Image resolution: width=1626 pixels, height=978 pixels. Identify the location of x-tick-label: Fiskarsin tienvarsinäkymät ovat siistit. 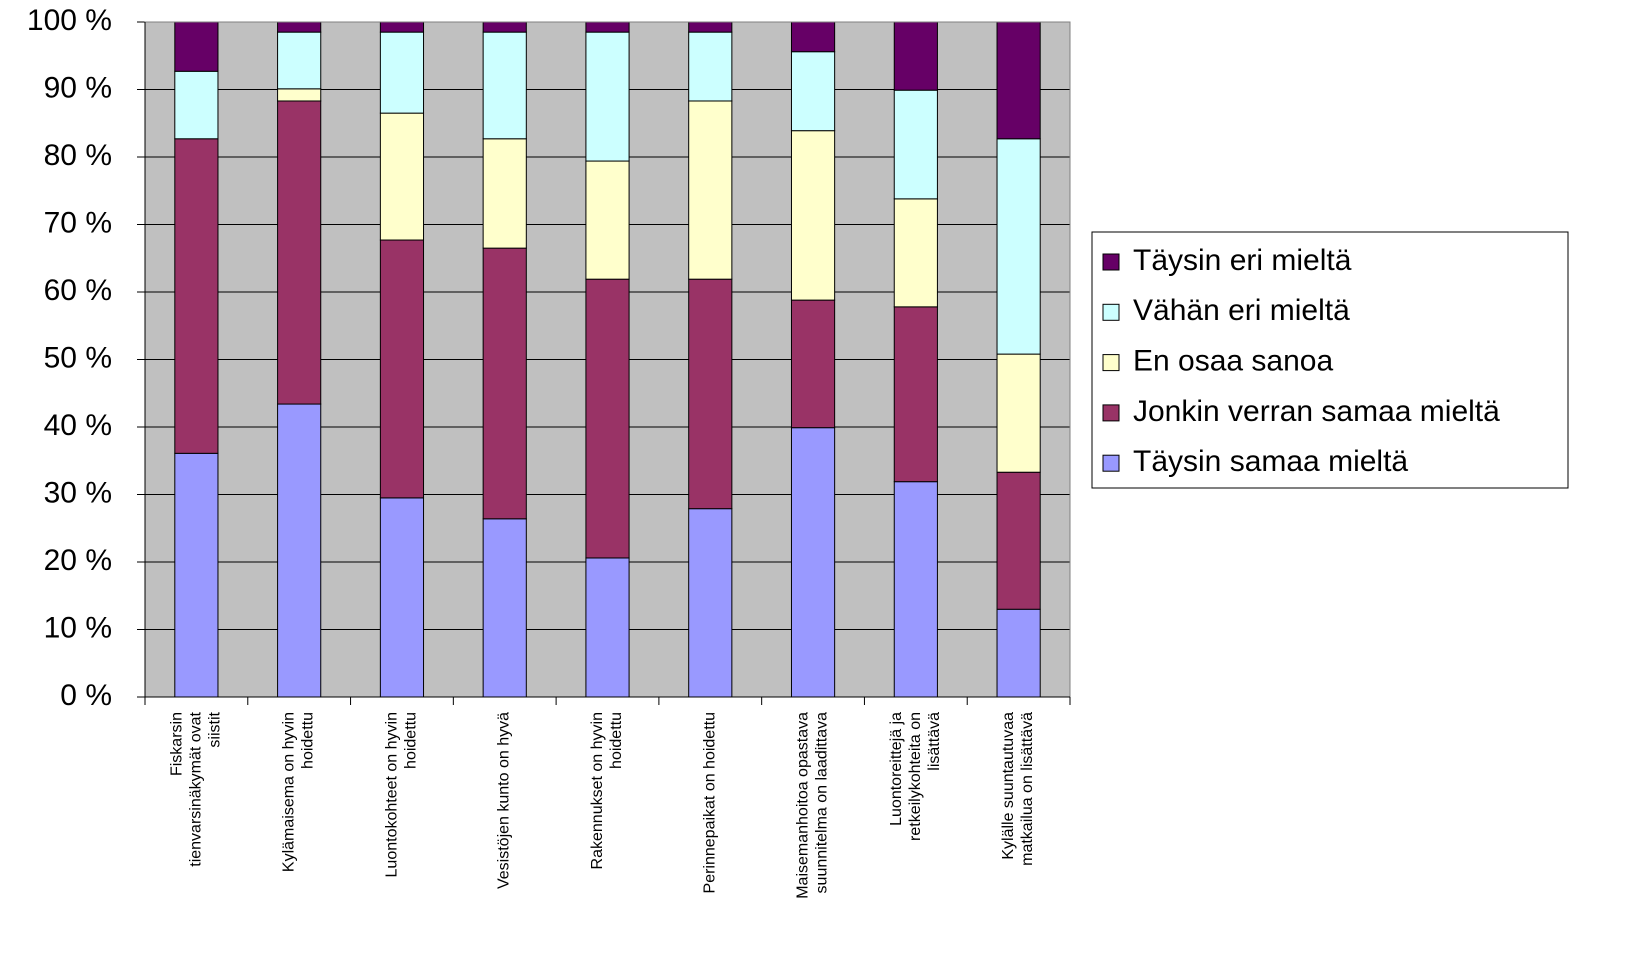
(196, 788).